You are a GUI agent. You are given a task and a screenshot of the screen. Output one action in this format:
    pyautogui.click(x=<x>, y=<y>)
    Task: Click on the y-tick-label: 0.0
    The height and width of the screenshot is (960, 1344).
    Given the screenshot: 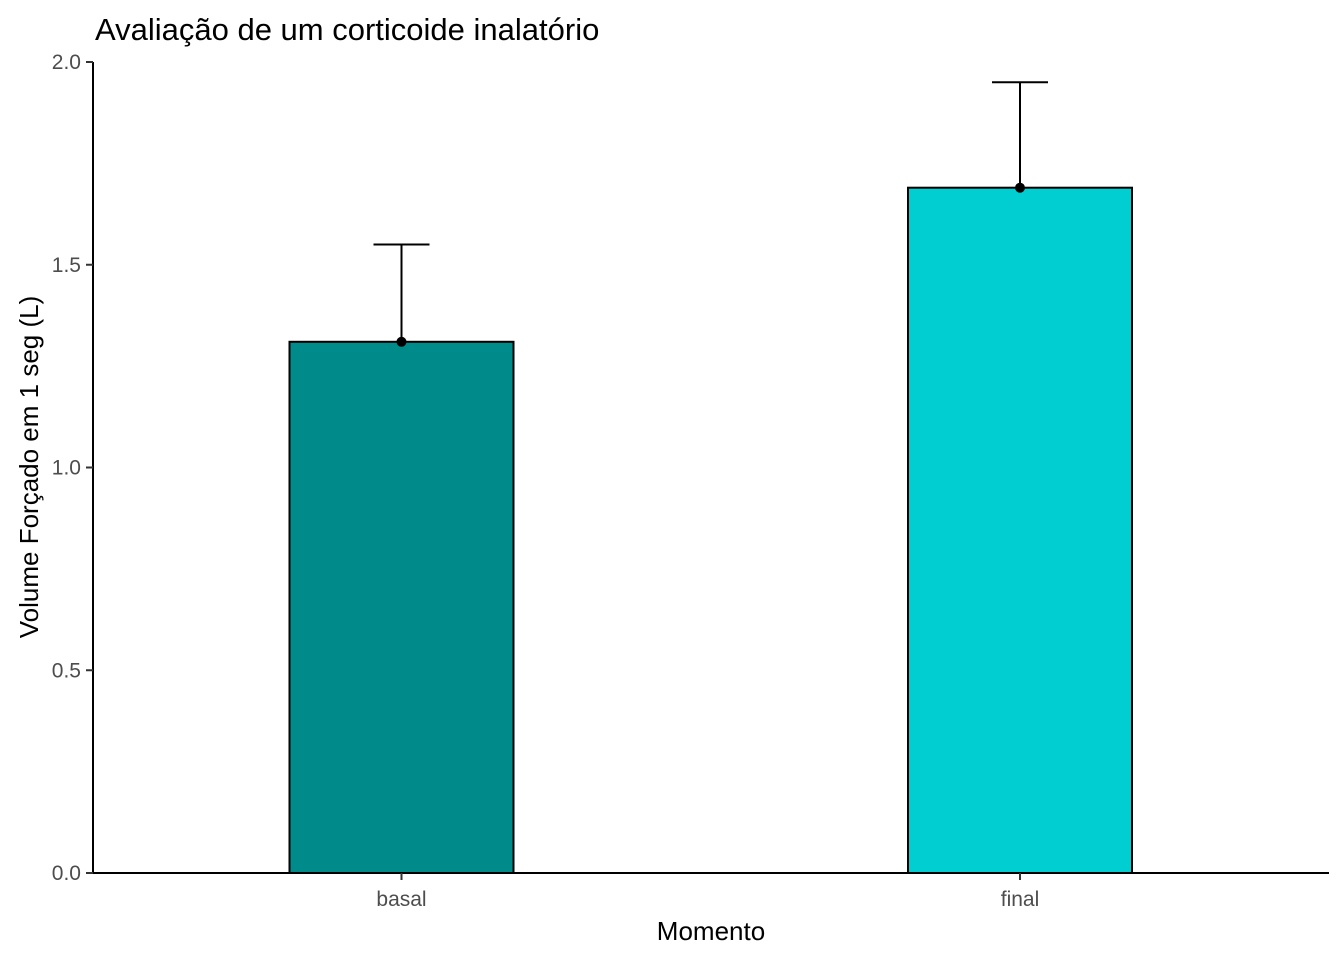 What is the action you would take?
    pyautogui.click(x=66, y=873)
    